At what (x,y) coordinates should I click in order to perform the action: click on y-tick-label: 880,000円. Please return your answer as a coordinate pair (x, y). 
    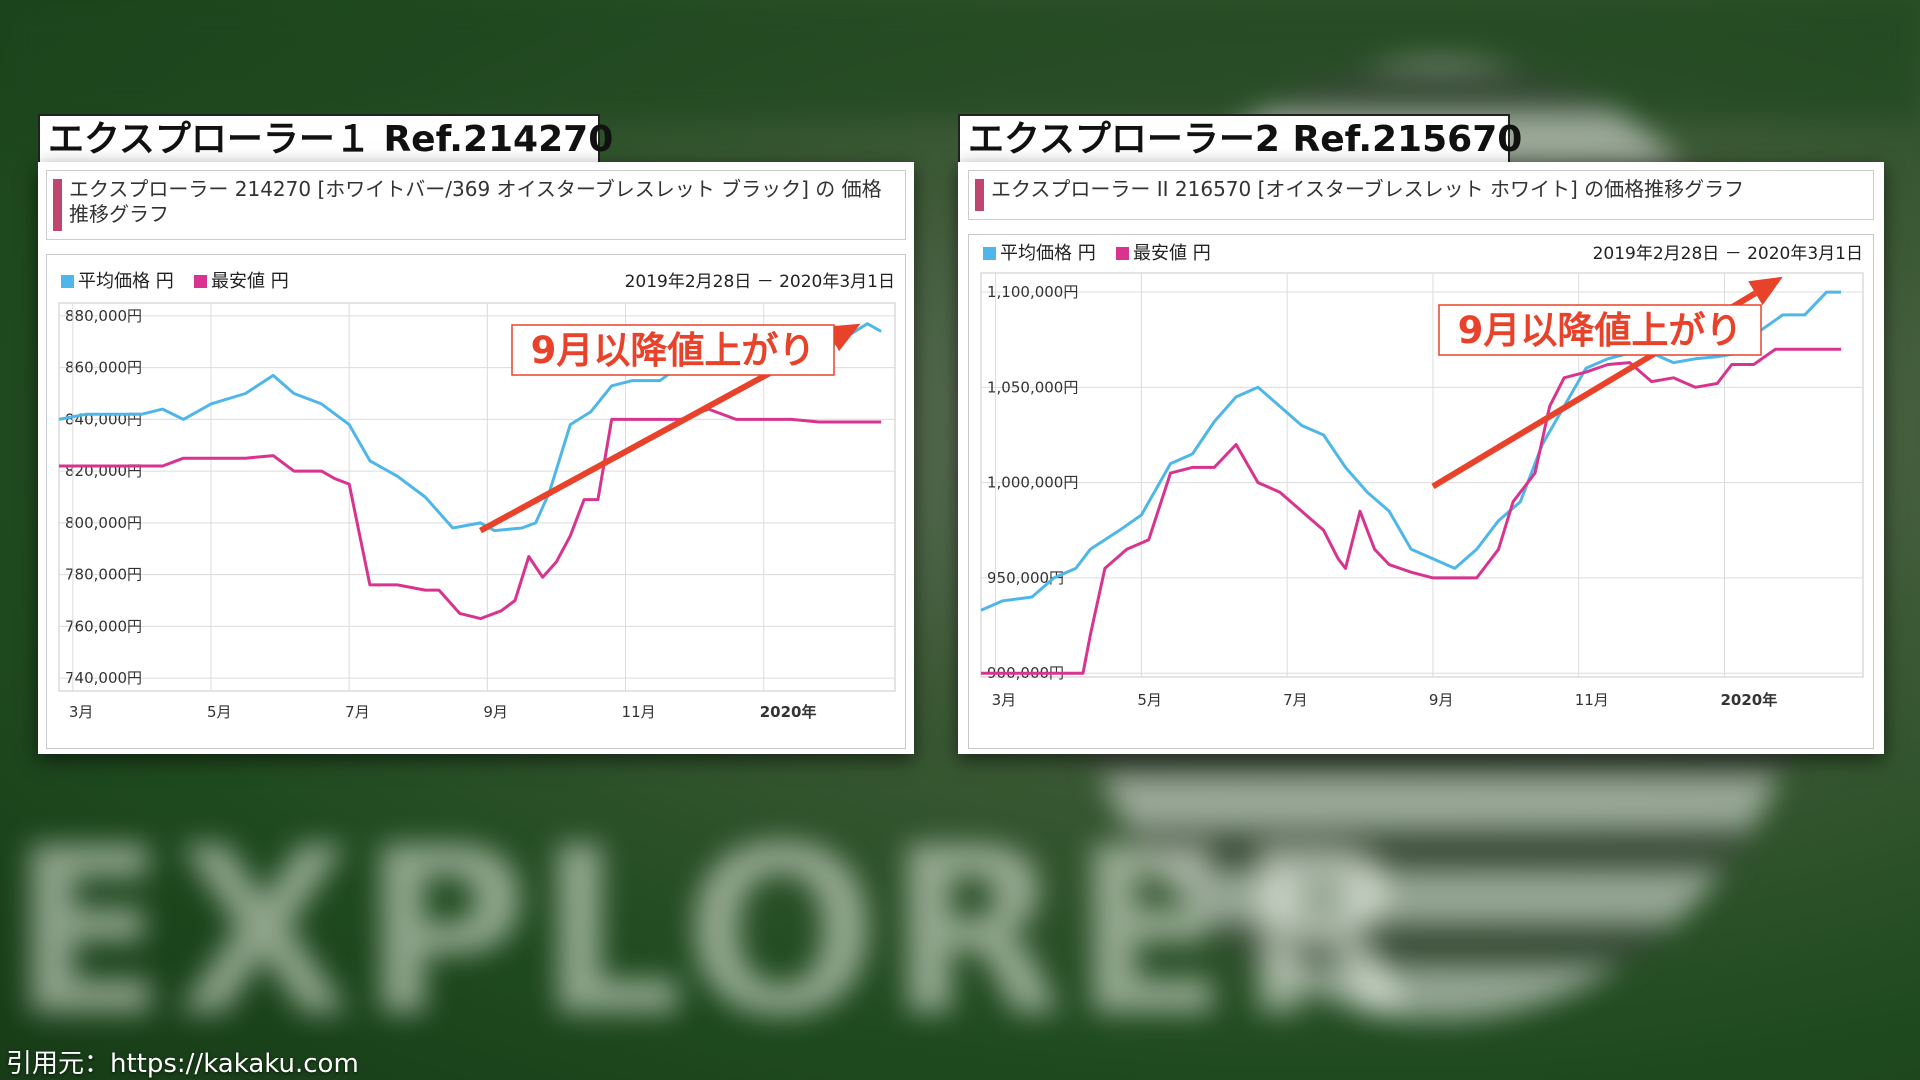
    Looking at the image, I should click on (103, 316).